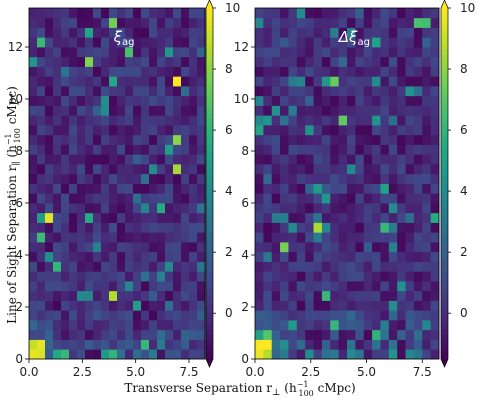 The width and height of the screenshot is (485, 404). What do you see at coordinates (8, 139) in the screenshot?
I see `y-axis-label-sup: −1` at bounding box center [8, 139].